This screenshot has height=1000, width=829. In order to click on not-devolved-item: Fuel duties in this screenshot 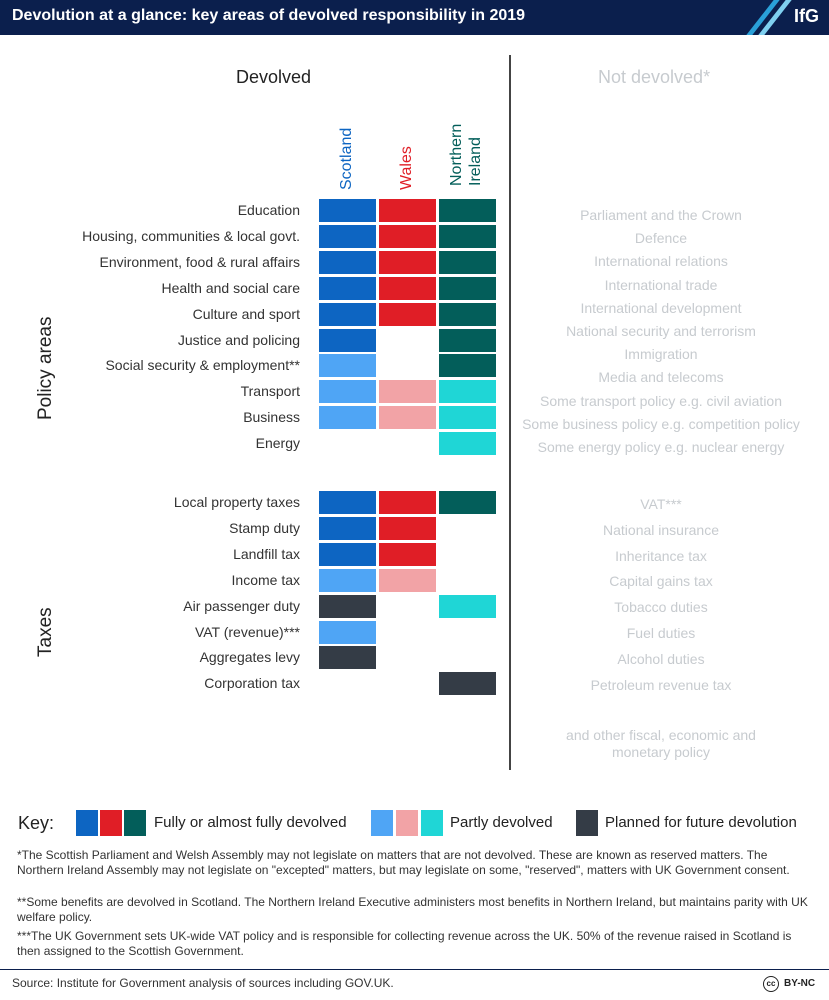, I will do `click(661, 633)`.